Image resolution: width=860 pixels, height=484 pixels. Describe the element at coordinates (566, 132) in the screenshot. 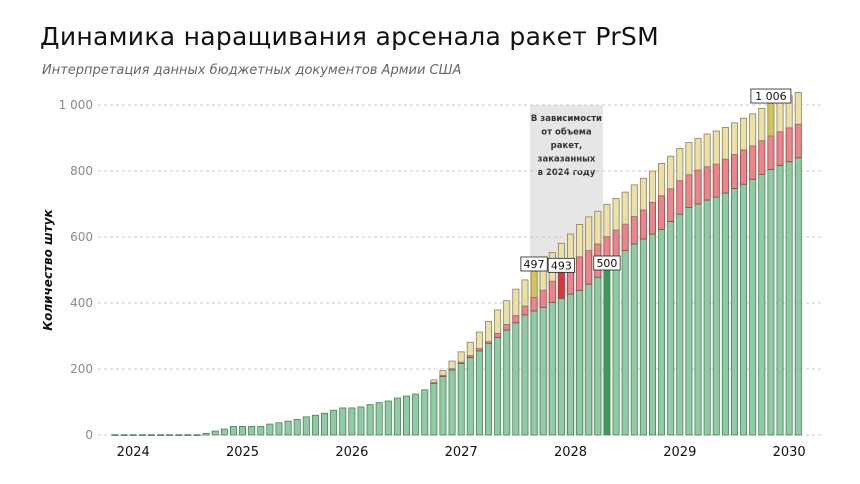

I see `shaded-region-note-line: от объема` at that location.